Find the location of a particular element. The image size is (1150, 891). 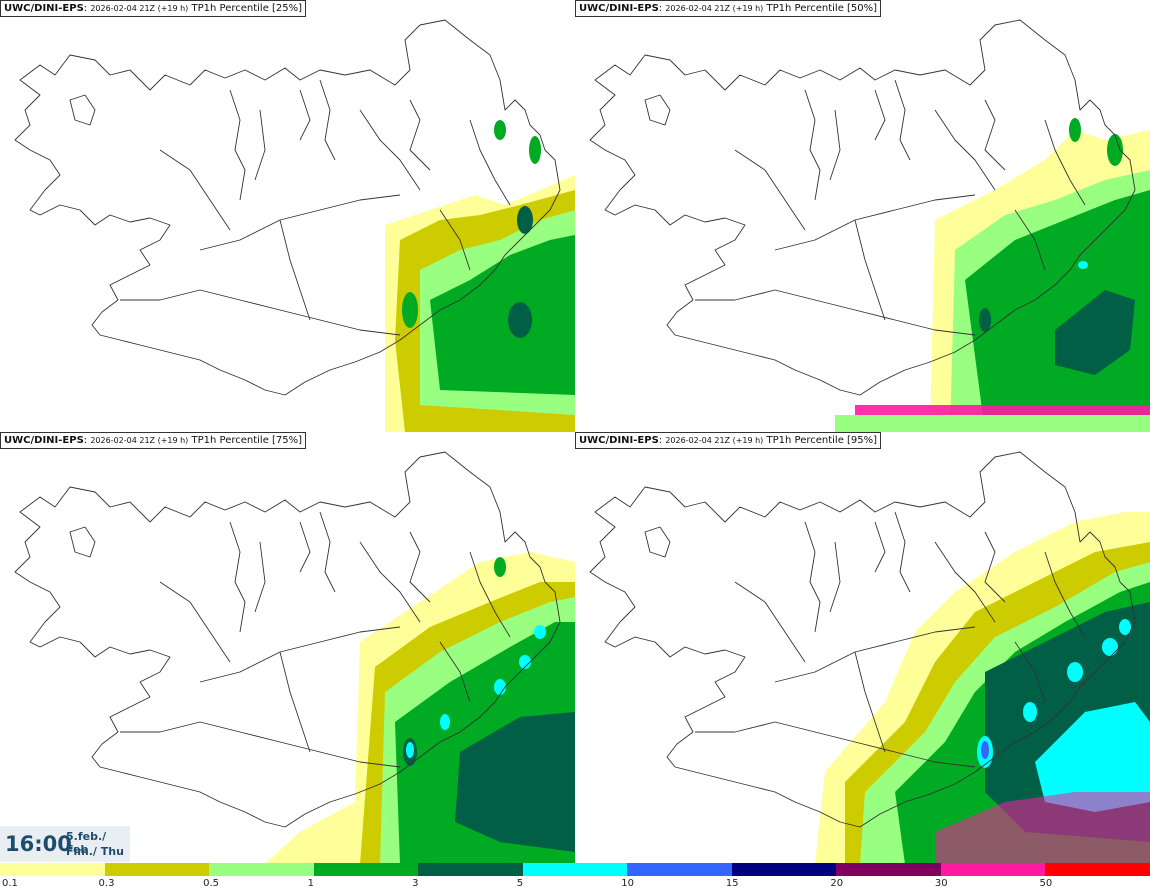

product-title: TP1h Percentile [95%] is located at coordinates (822, 440).